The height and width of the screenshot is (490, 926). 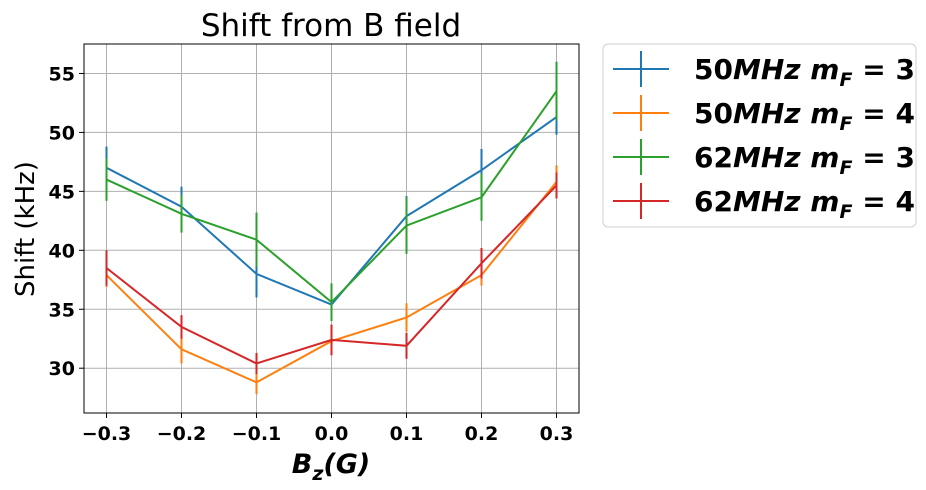 I want to click on x-tick-label: 0.1, so click(x=407, y=434).